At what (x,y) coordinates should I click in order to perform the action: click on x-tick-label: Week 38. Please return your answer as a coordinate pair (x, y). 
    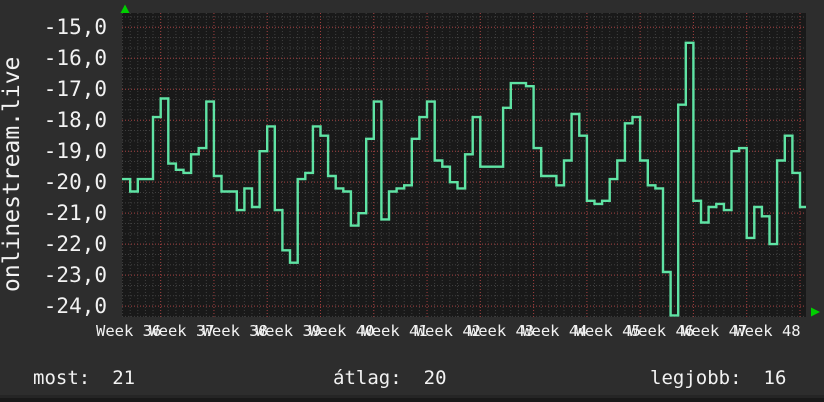
    Looking at the image, I should click on (235, 331).